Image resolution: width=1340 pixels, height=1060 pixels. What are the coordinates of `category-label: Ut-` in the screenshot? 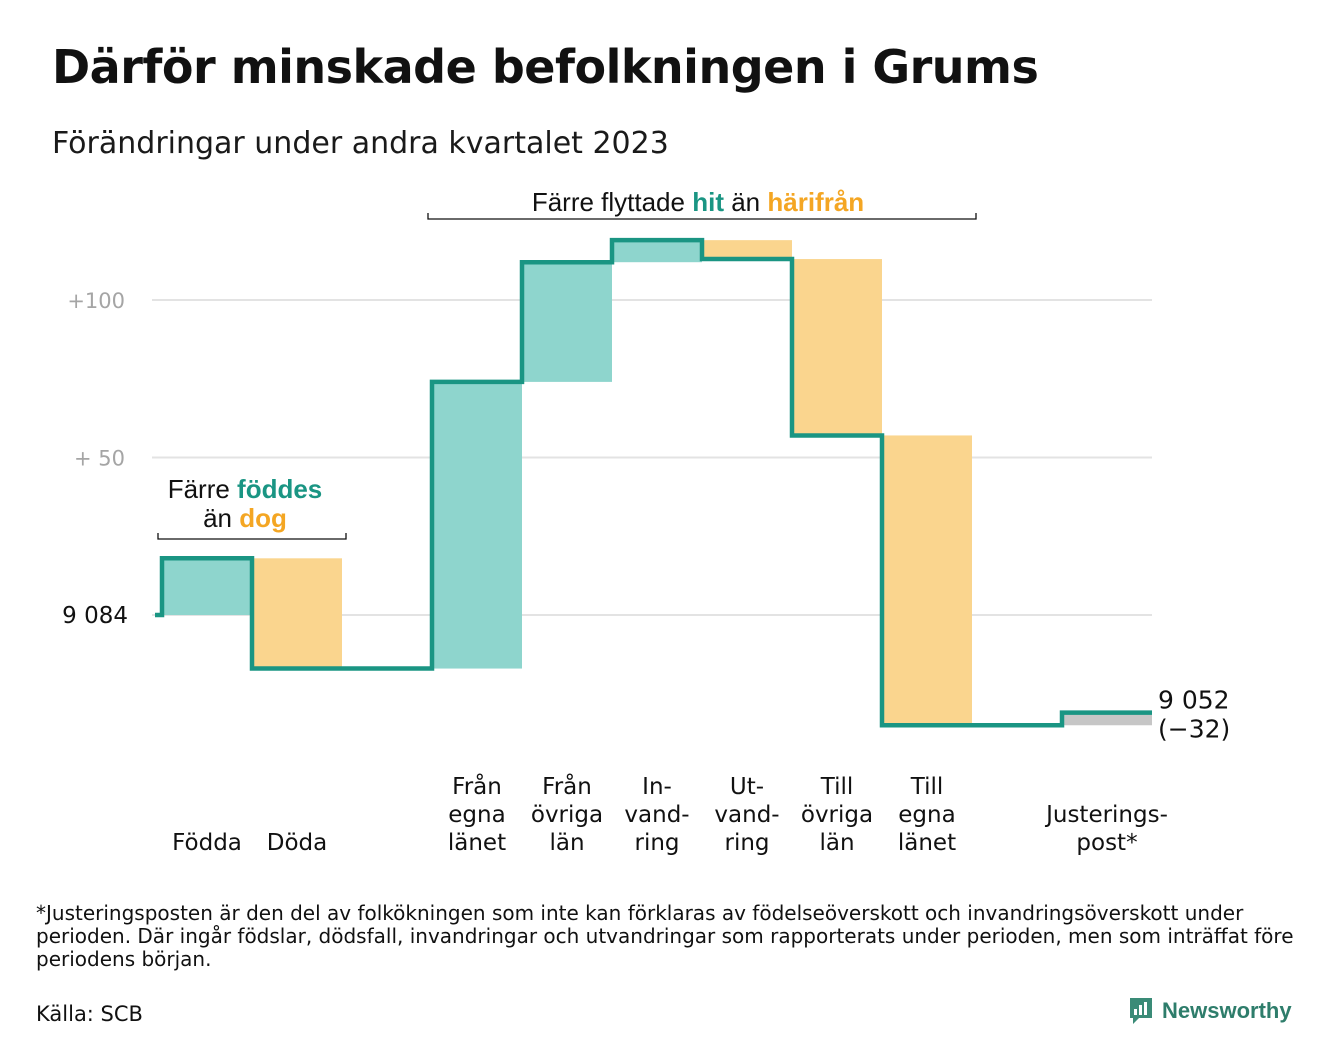 It's located at (747, 787).